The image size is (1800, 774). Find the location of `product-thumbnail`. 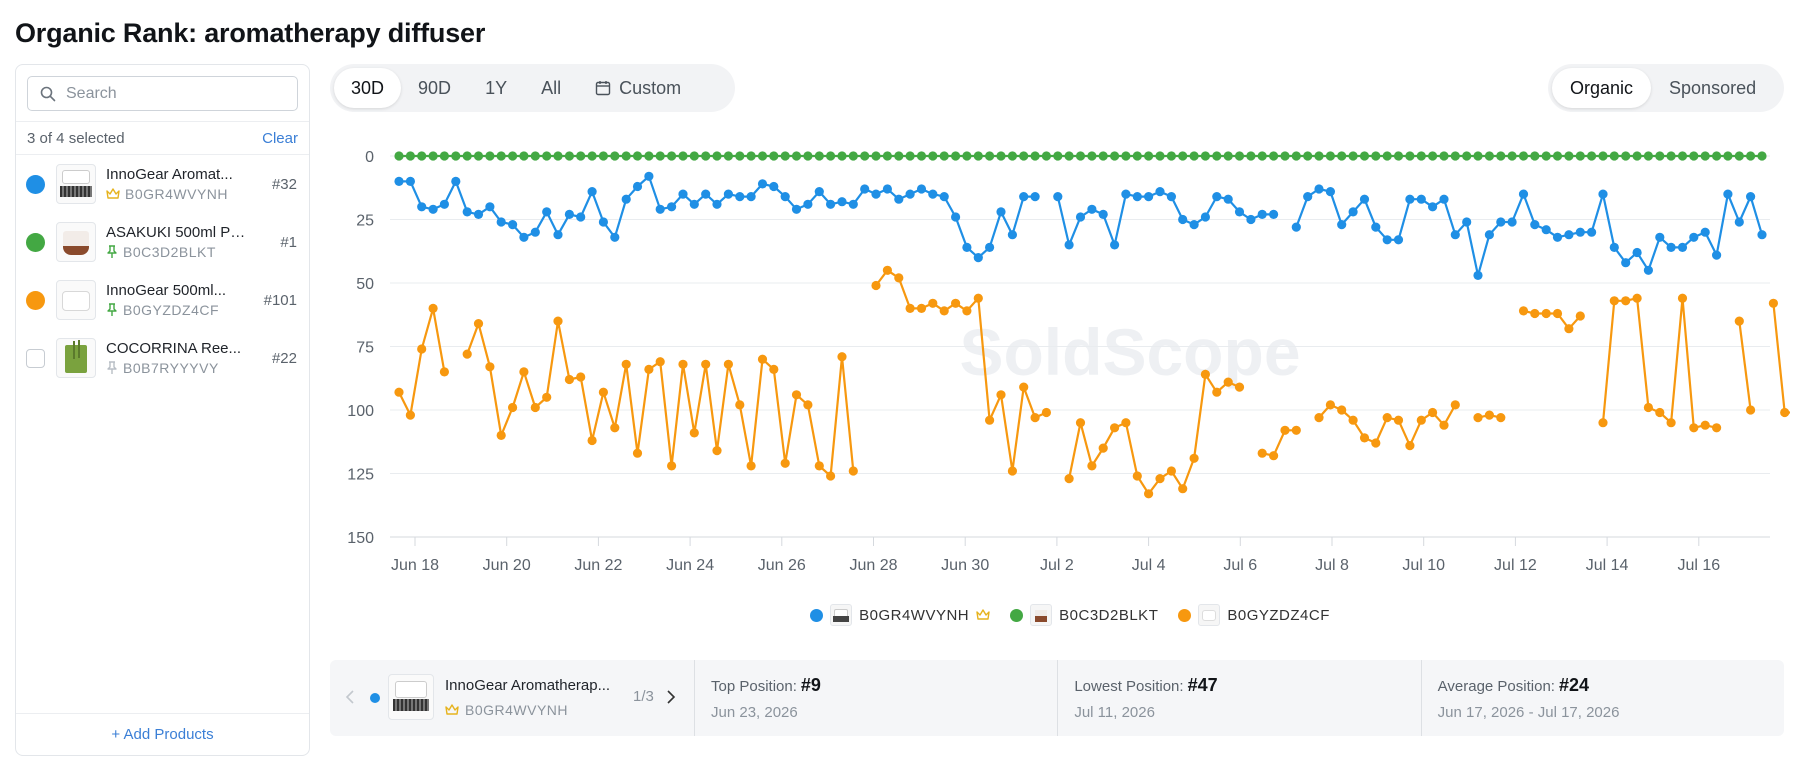

product-thumbnail is located at coordinates (76, 242).